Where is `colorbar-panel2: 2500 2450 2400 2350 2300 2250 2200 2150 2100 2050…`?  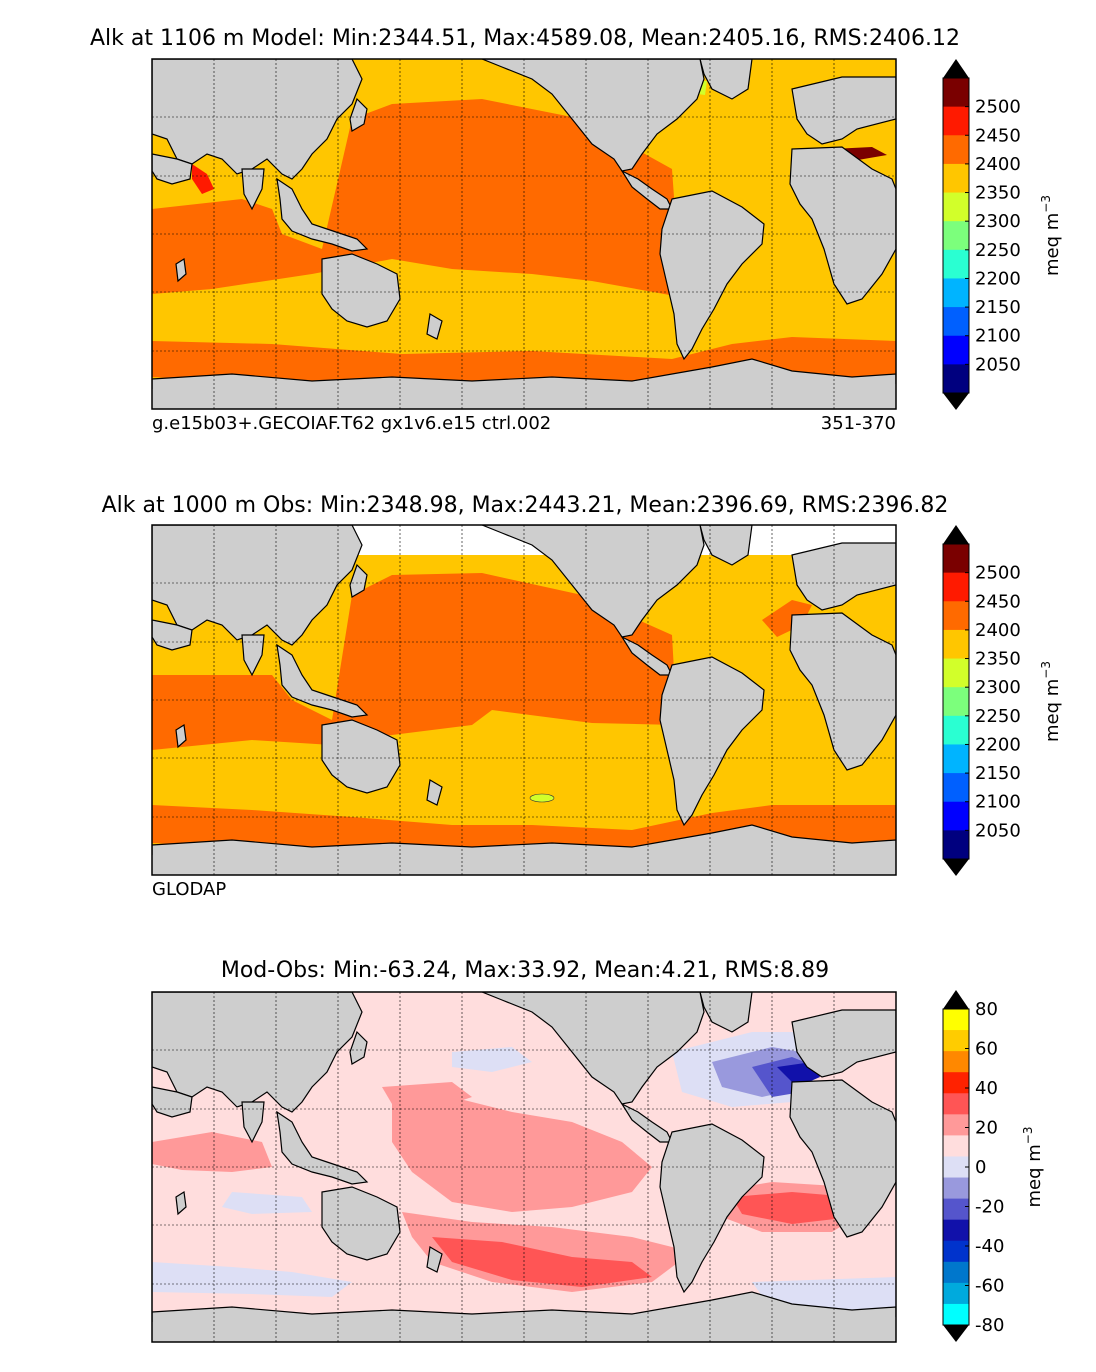 colorbar-panel2: 2500 2450 2400 2350 2300 2250 2200 2150 2100 2050… is located at coordinates (1002, 700).